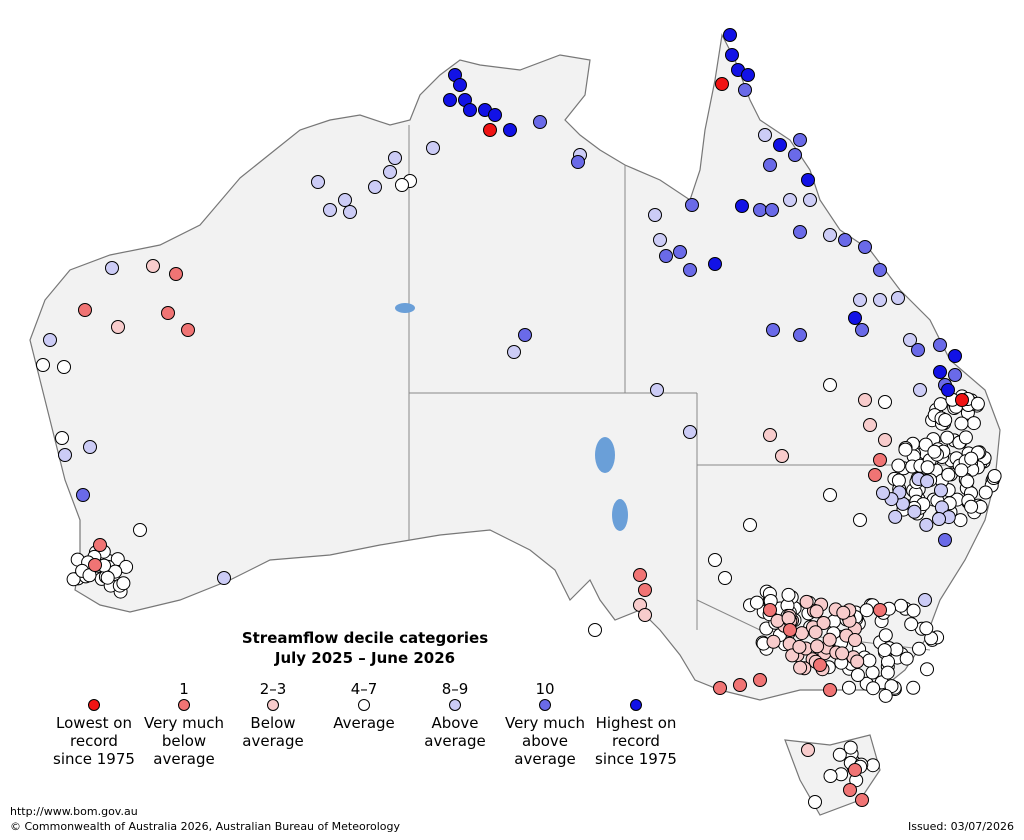 This screenshot has height=840, width=1024. What do you see at coordinates (74, 811) in the screenshot?
I see `source-url: http://www.bom.gov.au` at bounding box center [74, 811].